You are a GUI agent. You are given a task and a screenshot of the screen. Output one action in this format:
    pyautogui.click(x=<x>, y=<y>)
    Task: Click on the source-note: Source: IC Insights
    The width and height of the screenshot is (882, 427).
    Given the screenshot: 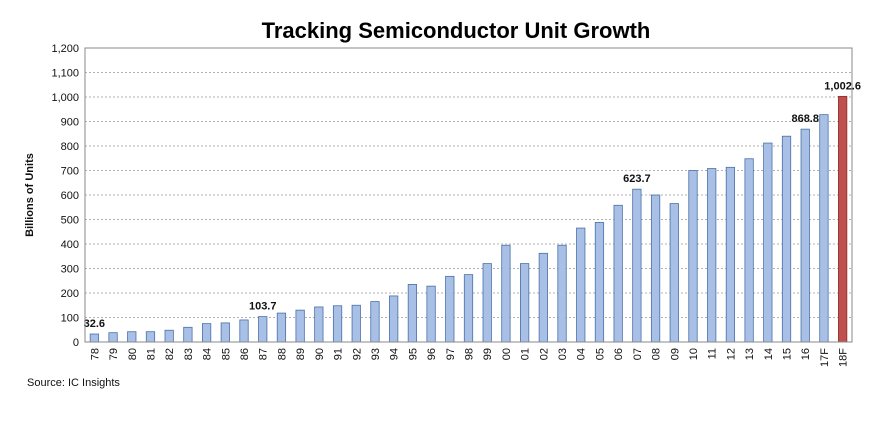 What is the action you would take?
    pyautogui.click(x=73, y=383)
    